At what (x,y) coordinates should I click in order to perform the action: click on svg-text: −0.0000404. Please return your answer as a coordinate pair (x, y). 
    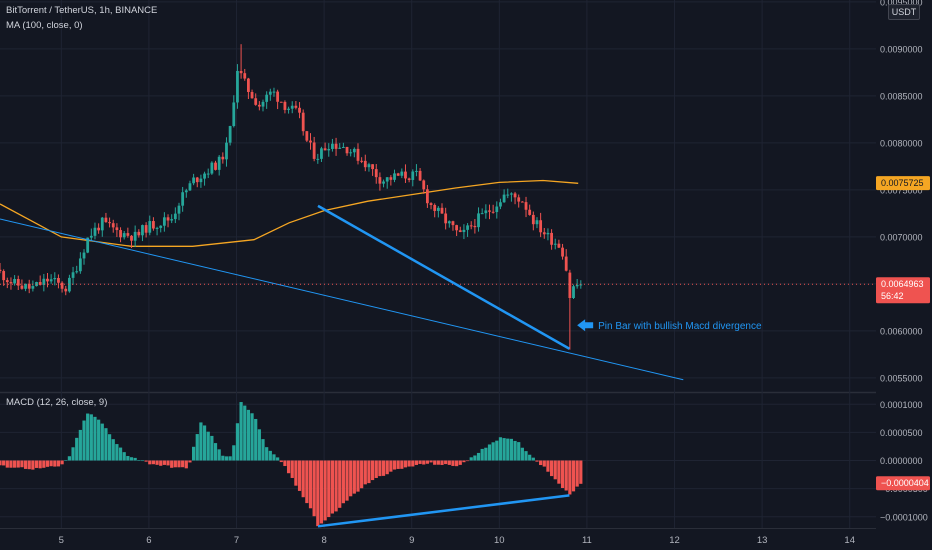
    Looking at the image, I should click on (905, 483).